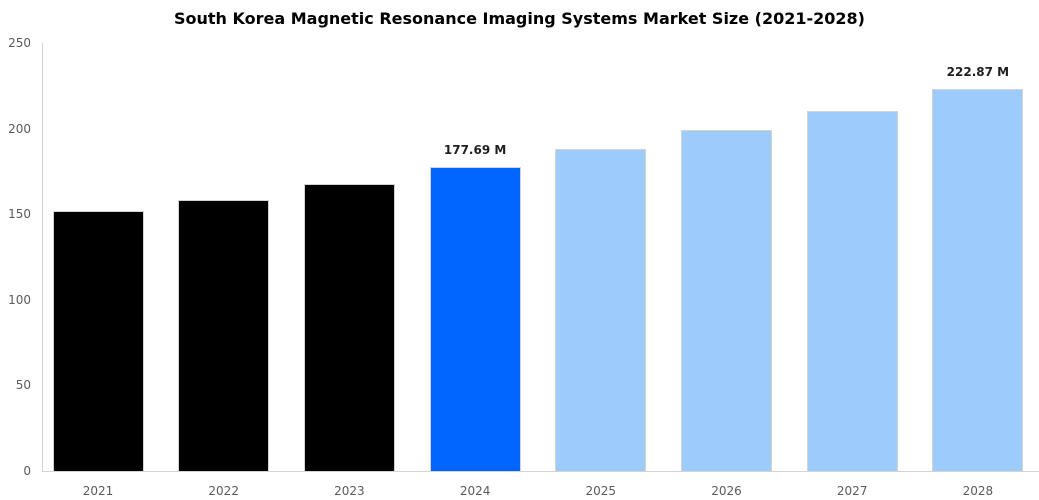 This screenshot has height=500, width=1039. What do you see at coordinates (27, 471) in the screenshot?
I see `y-tick-label: 0` at bounding box center [27, 471].